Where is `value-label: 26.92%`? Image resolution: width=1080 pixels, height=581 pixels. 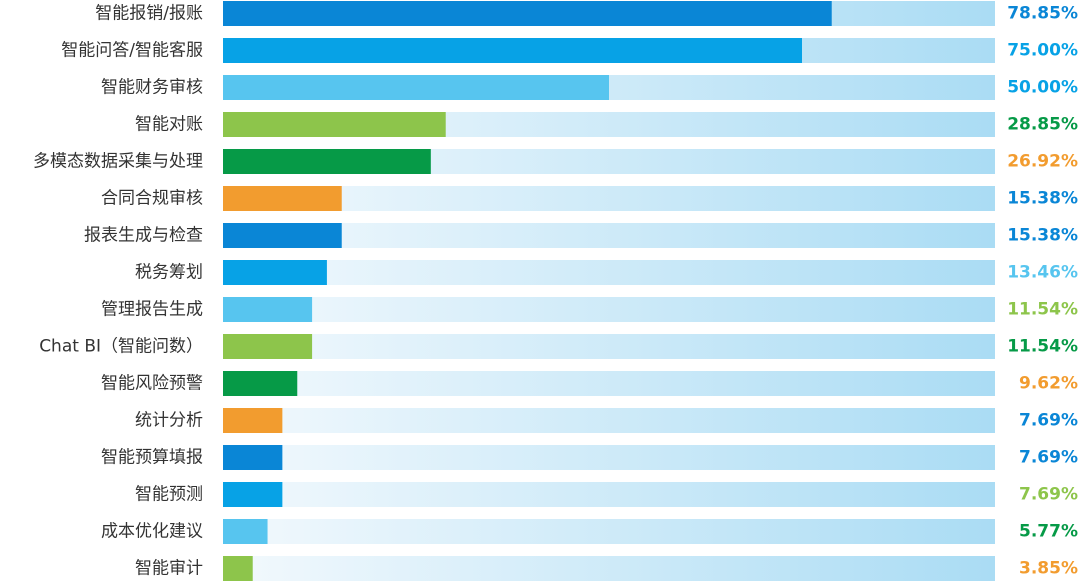
value-label: 26.92% is located at coordinates (1042, 162).